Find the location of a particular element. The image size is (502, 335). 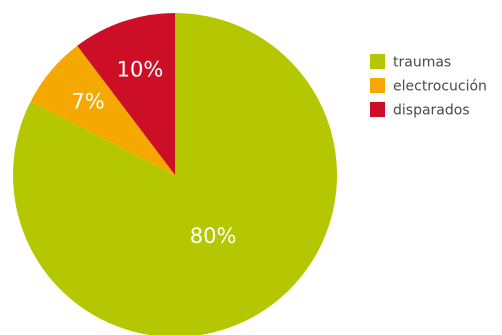

pie-slice-electrocución is located at coordinates (102, 110).